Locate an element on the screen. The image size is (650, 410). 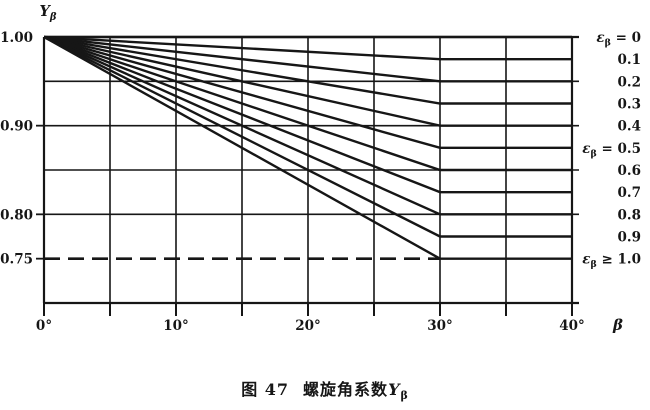
x-tick-label: 30° is located at coordinates (440, 326).